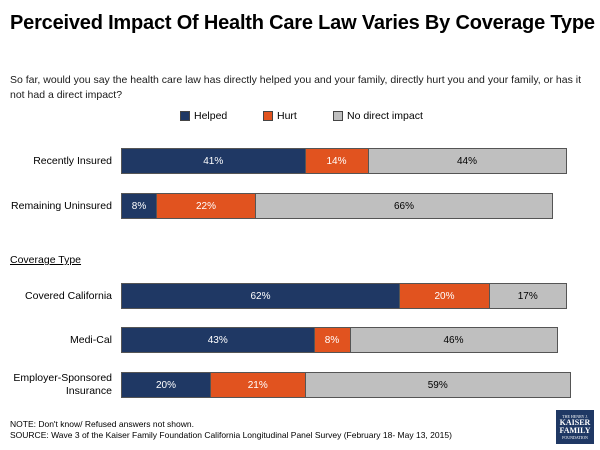 Image resolution: width=600 pixels, height=450 pixels. I want to click on bar-covered-california: 62% 20% 17%, so click(344, 296).